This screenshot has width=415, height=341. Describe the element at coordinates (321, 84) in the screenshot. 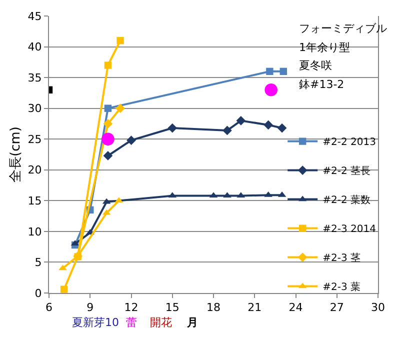

I see `annotation: 鉢#13-2` at that location.